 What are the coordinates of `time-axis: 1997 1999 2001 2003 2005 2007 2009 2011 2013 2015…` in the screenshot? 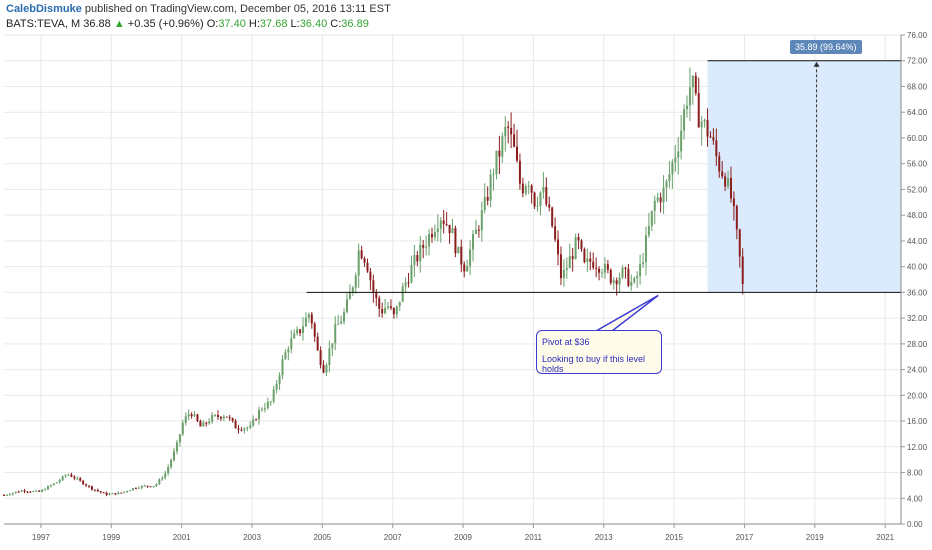 It's located at (463, 533).